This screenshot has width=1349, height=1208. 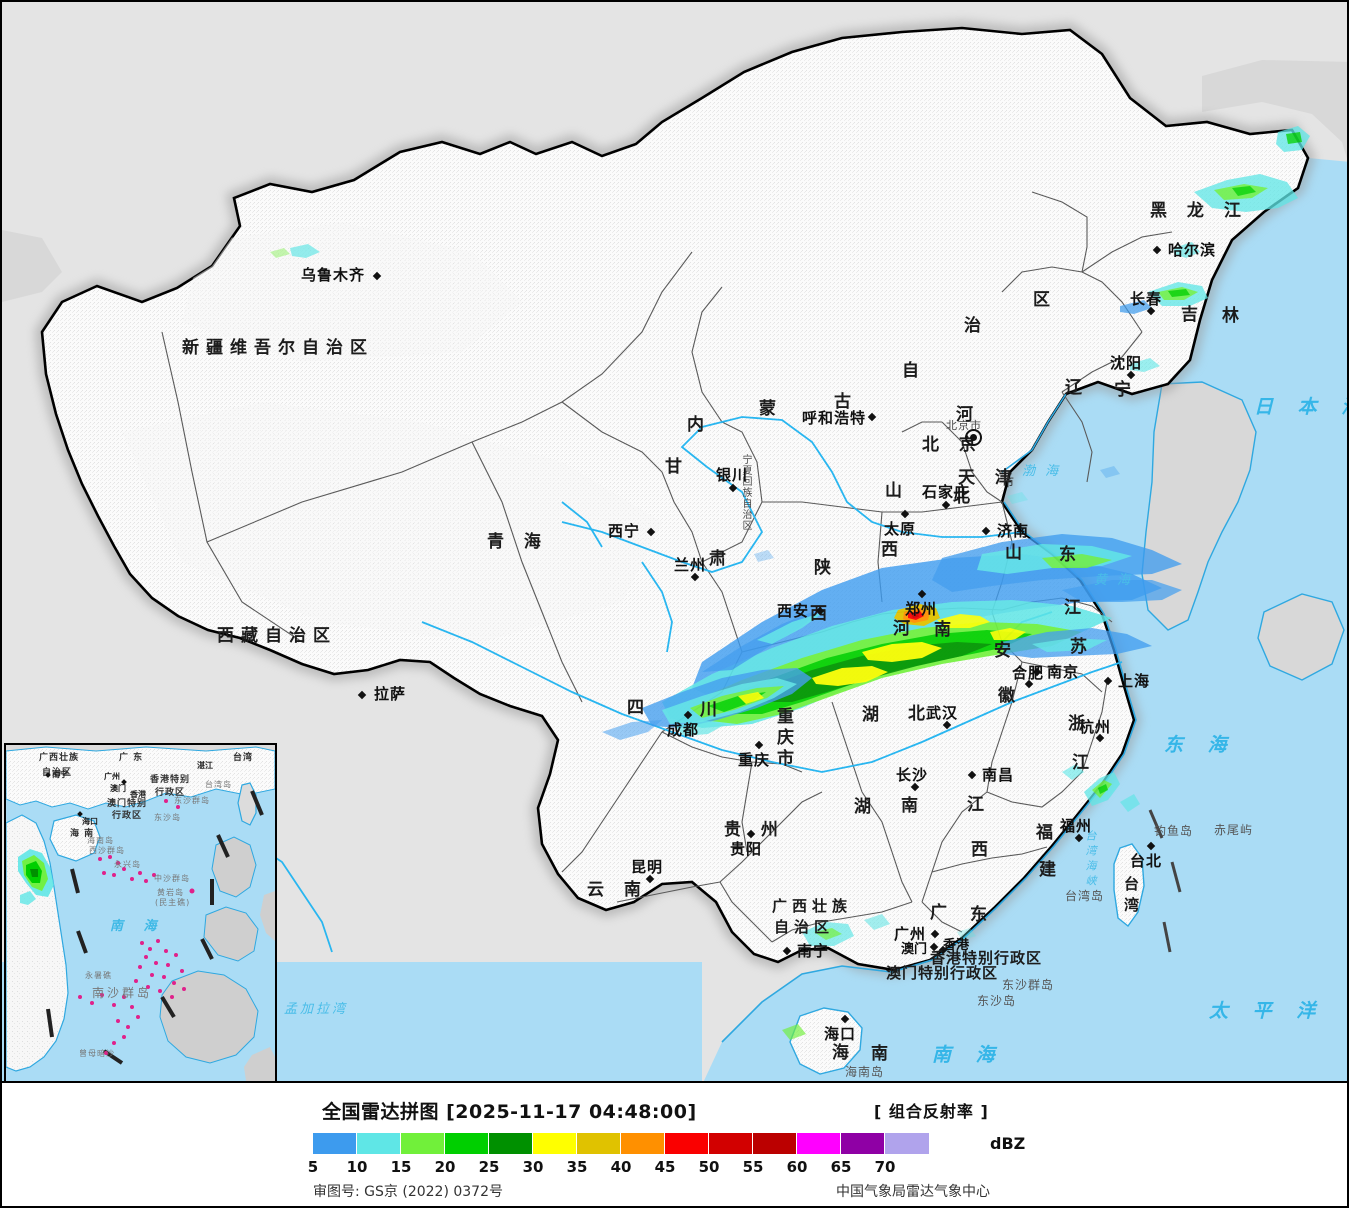 What do you see at coordinates (313, 1167) in the screenshot?
I see `colorbar-tick: 5` at bounding box center [313, 1167].